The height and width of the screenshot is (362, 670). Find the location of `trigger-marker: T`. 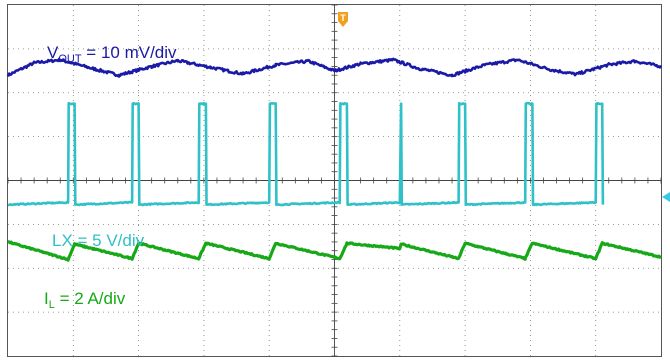

trigger-marker: T is located at coordinates (343, 19).